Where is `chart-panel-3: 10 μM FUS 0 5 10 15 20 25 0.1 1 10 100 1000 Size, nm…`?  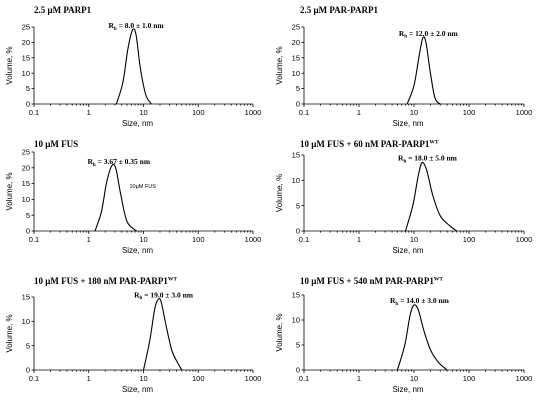 chart-panel-3: 10 μM FUS 0 5 10 15 20 25 0.1 1 10 100 1000 Size, nm… is located at coordinates (133, 197).